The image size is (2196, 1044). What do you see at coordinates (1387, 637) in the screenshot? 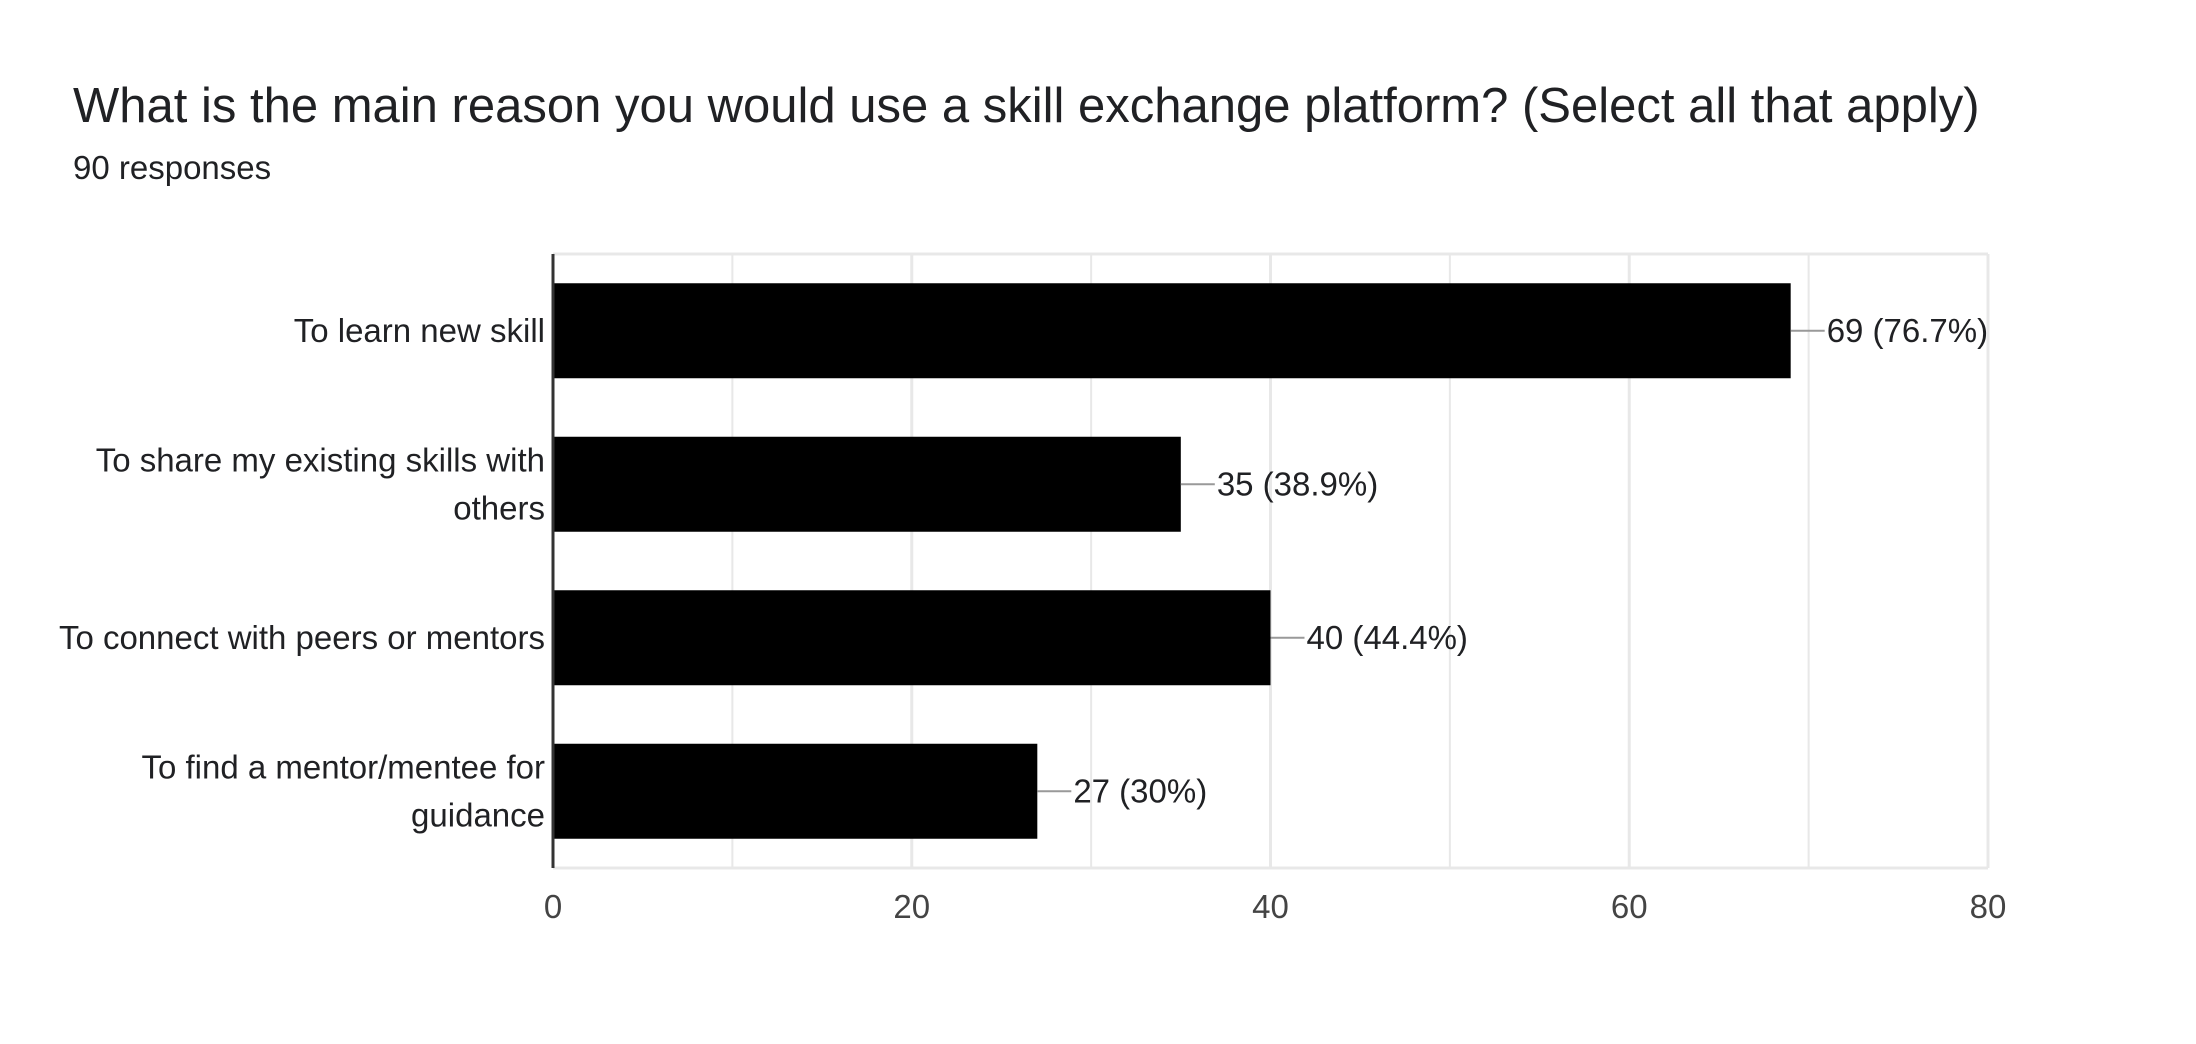
I see `data-label: 40 (44.4%)` at bounding box center [1387, 637].